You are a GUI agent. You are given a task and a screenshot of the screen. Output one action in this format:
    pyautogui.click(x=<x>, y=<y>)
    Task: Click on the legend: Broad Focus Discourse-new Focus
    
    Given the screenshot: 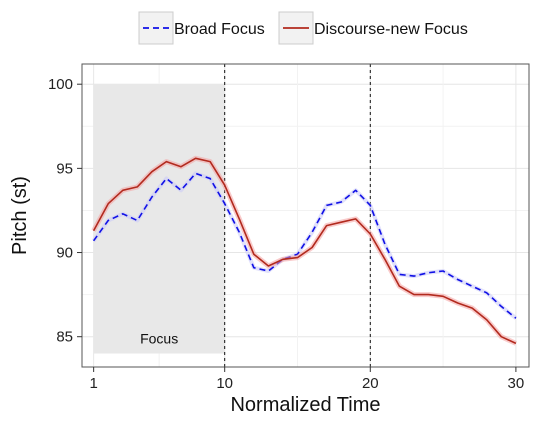 What is the action you would take?
    pyautogui.click(x=303, y=28)
    